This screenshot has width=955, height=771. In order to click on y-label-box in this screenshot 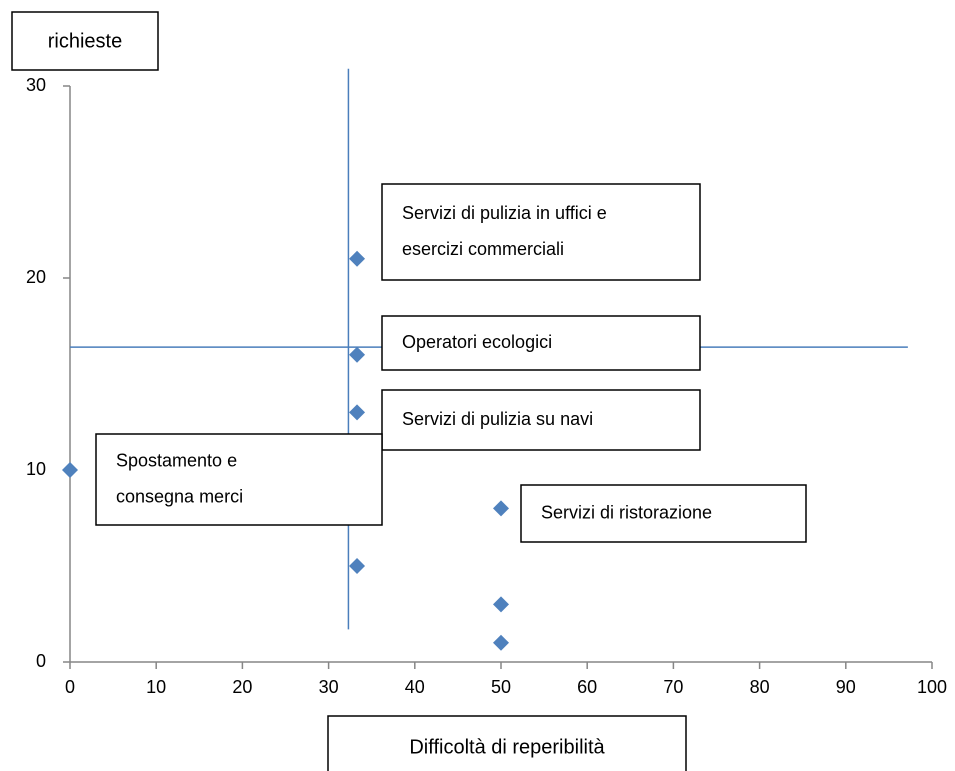, I will do `click(85, 41)`.